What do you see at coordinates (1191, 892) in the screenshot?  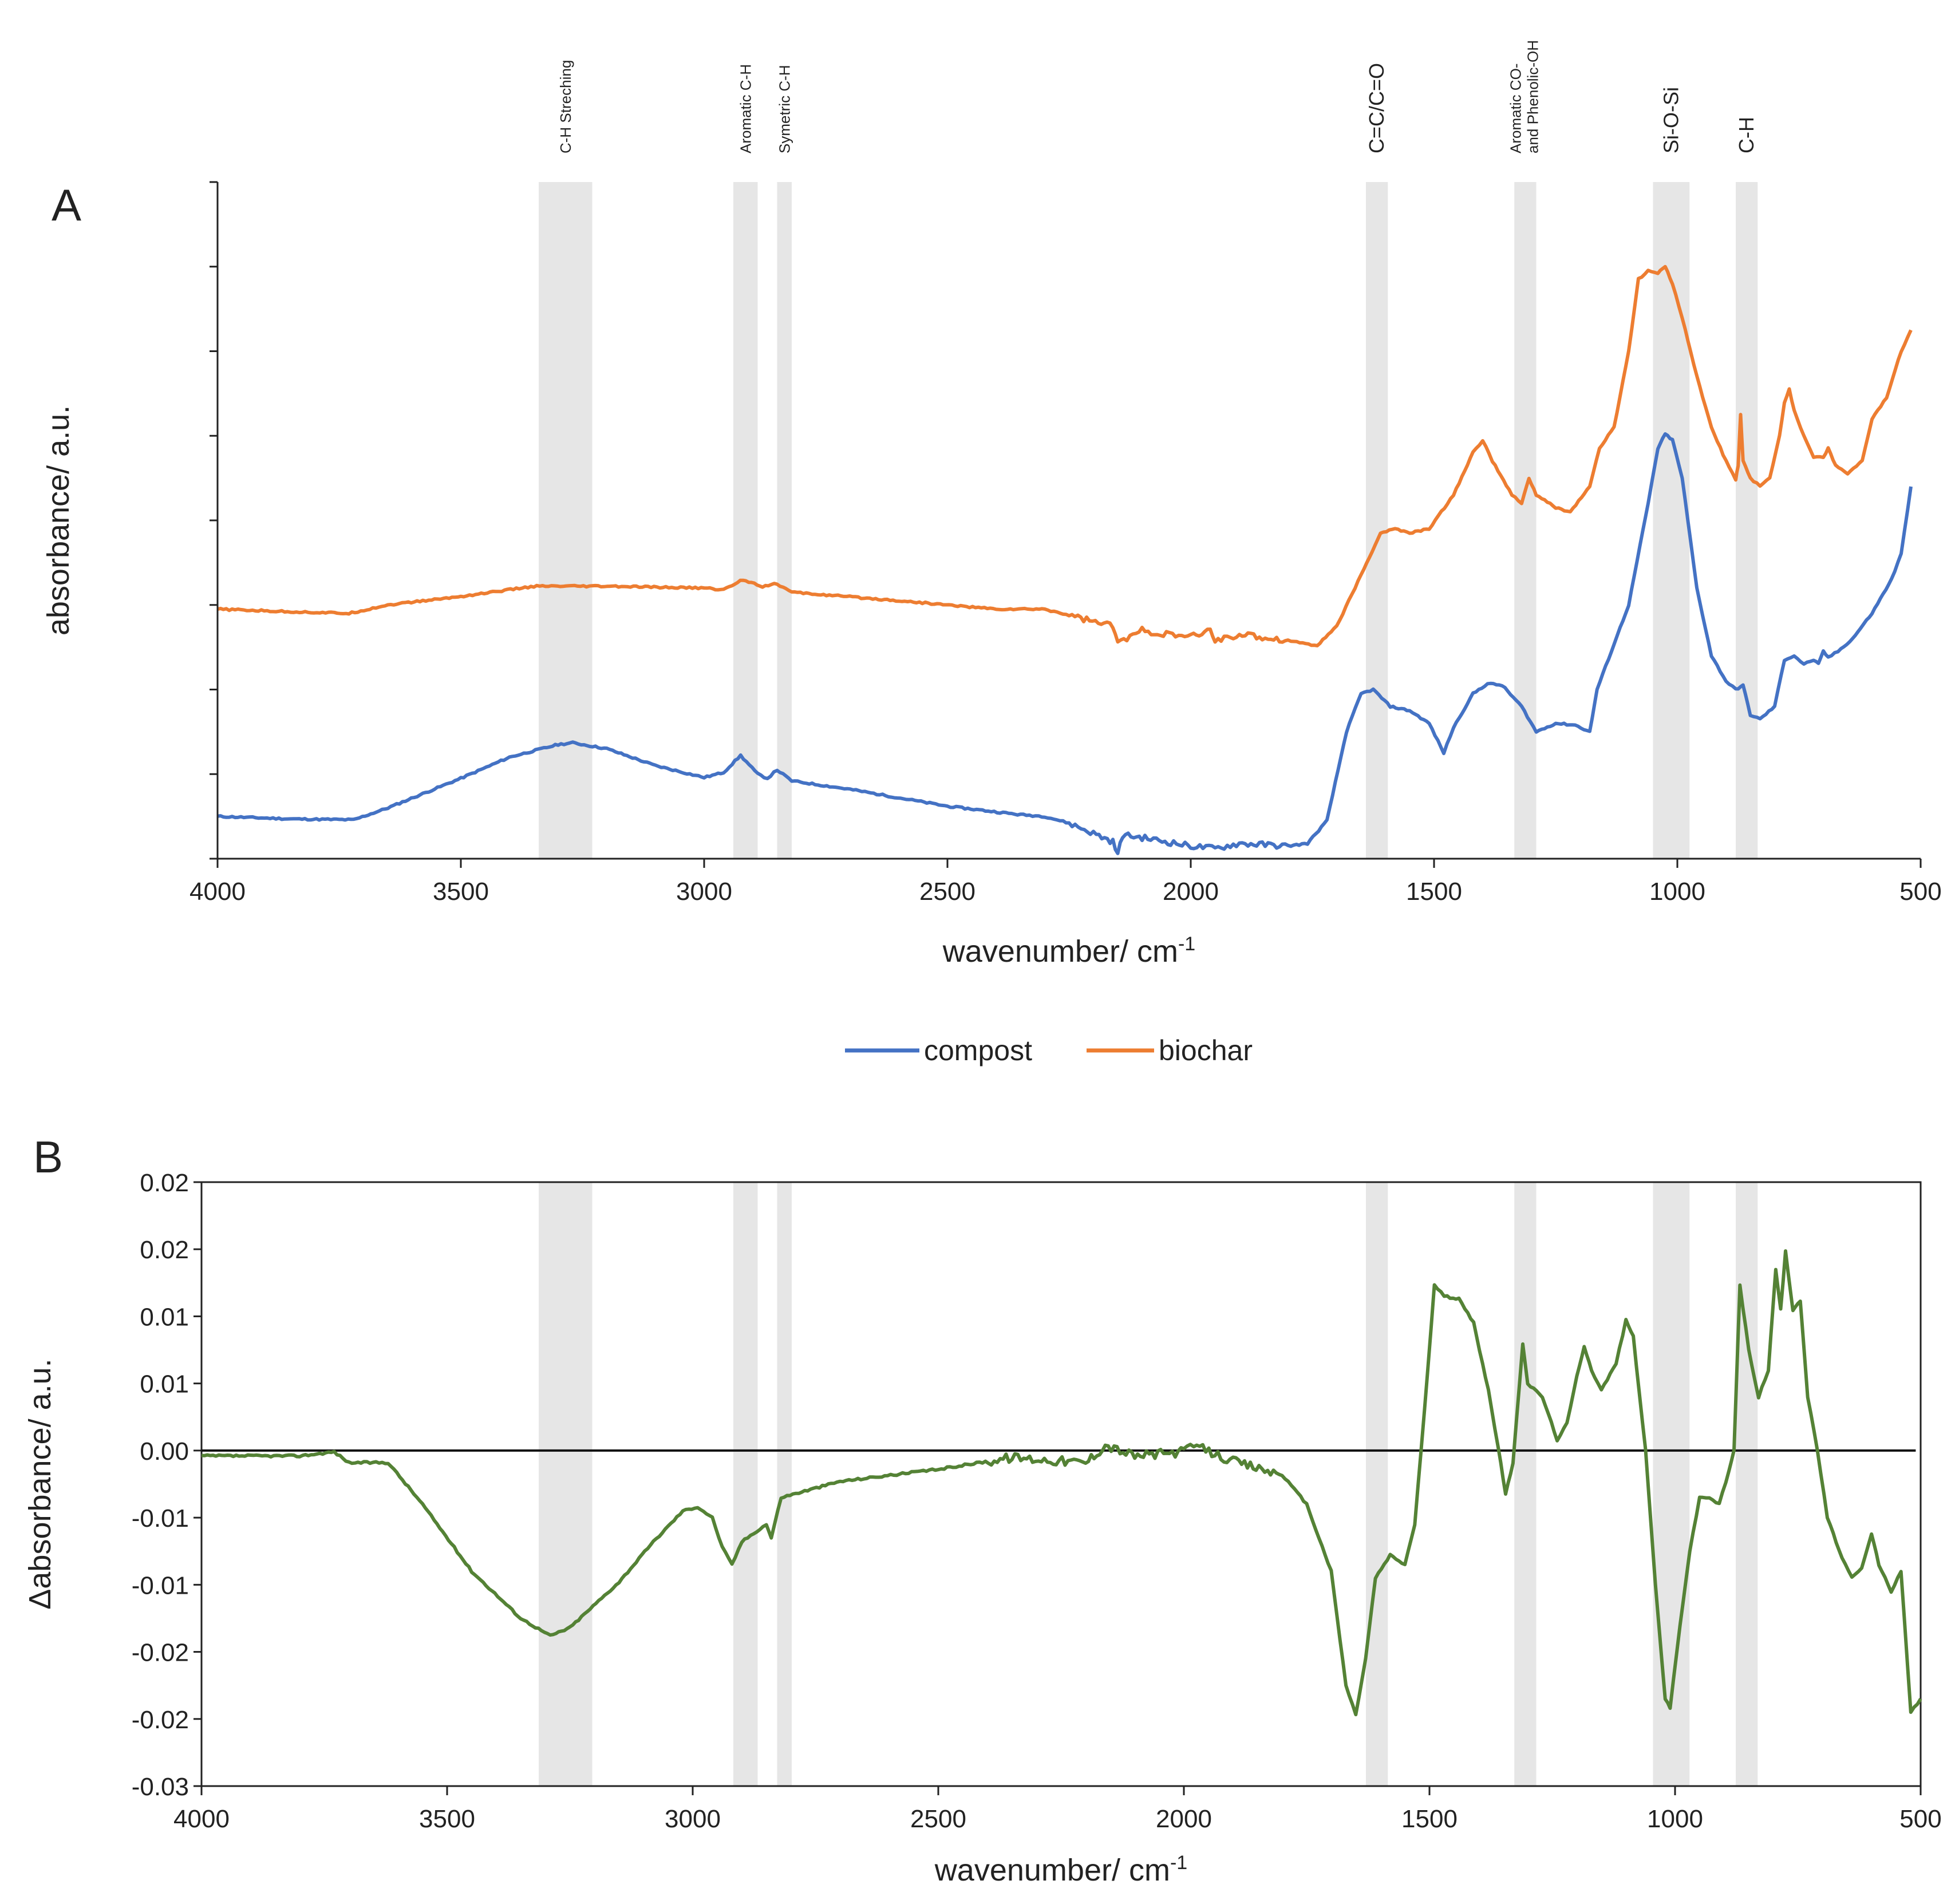 I see `panel-a-x-tick-label: 2000` at bounding box center [1191, 892].